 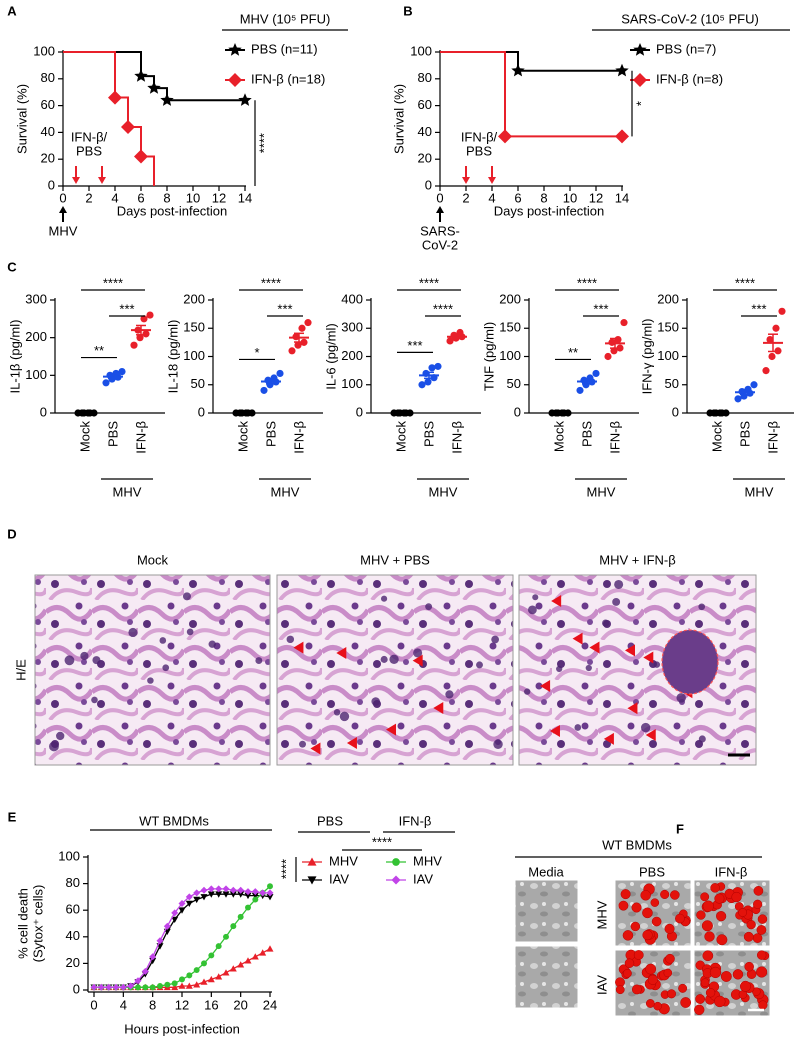 I want to click on y-axis-label: IFN-γ (pg/ml), so click(x=646, y=357).